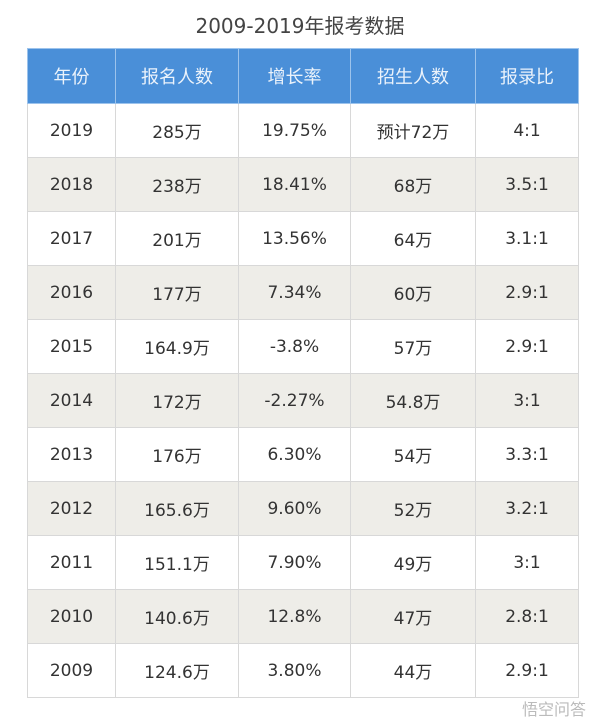  Describe the element at coordinates (294, 184) in the screenshot. I see `table-cell: 18.41%` at that location.